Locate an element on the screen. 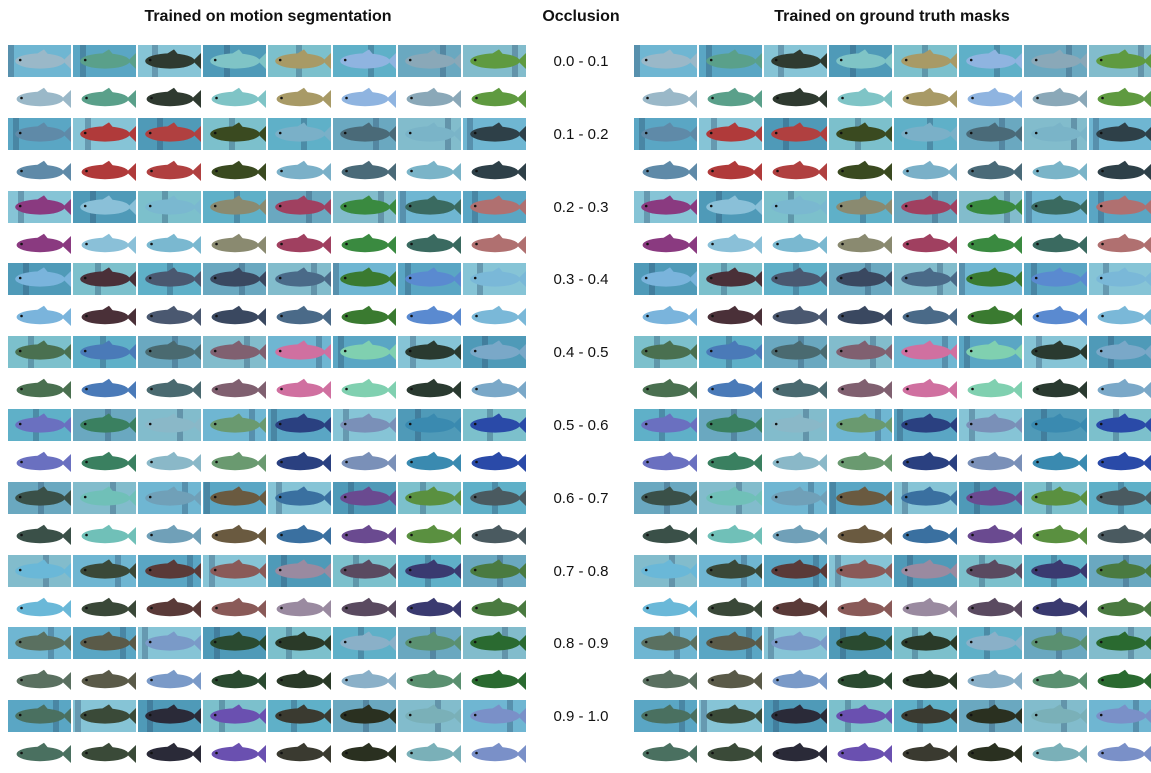 This screenshot has width=1151, height=773. occlusion-range-label: 0.7 - 0.8 is located at coordinates (581, 571).